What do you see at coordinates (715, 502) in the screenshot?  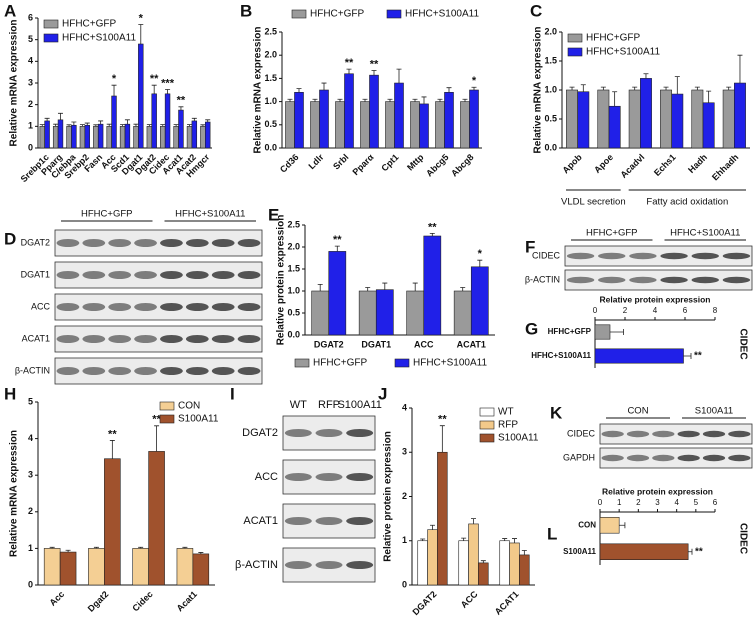 I see `x-tick-label: 6` at bounding box center [715, 502].